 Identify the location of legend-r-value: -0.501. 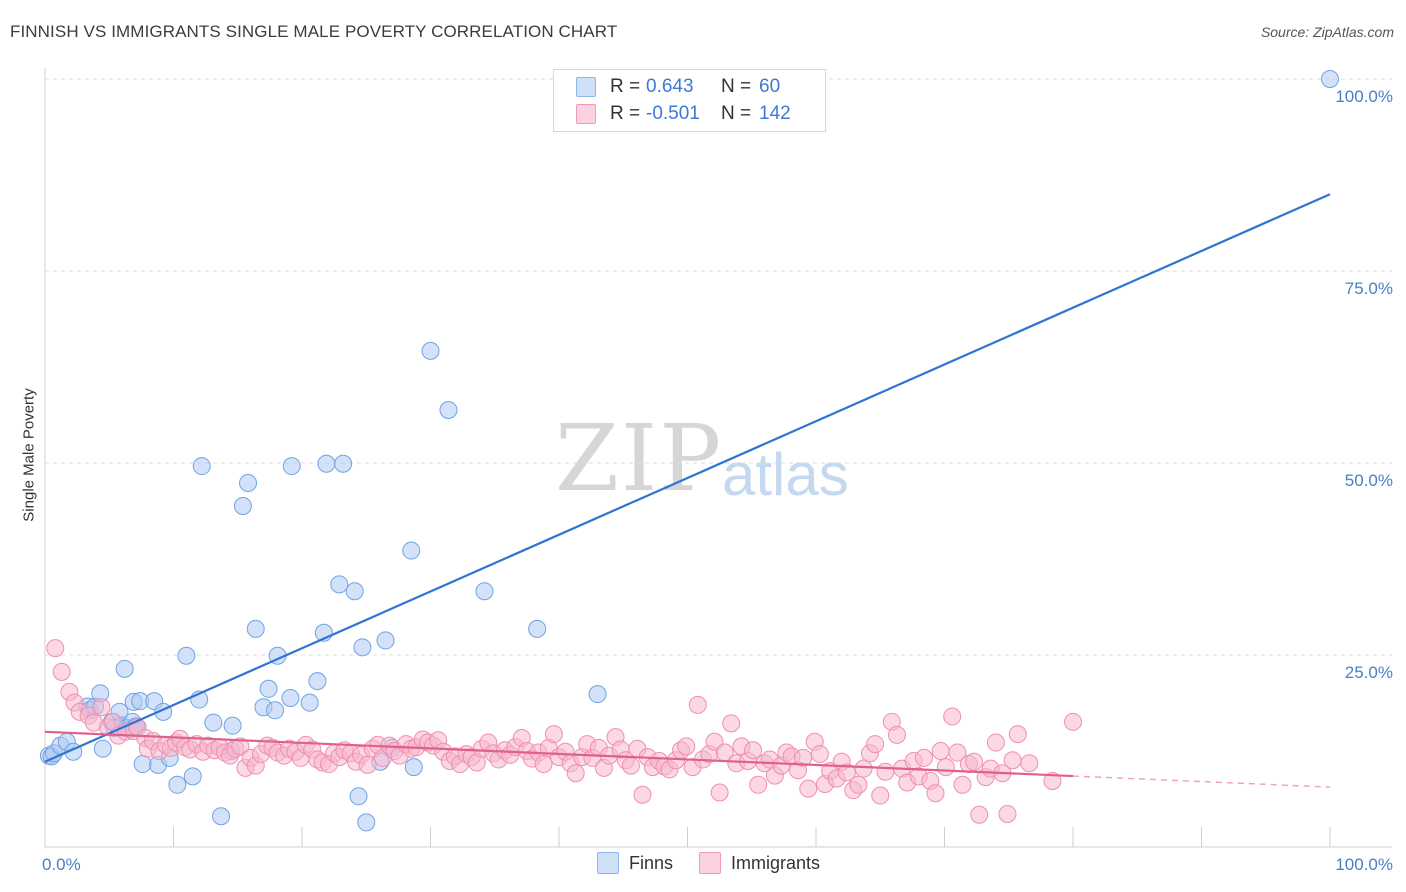
(673, 113).